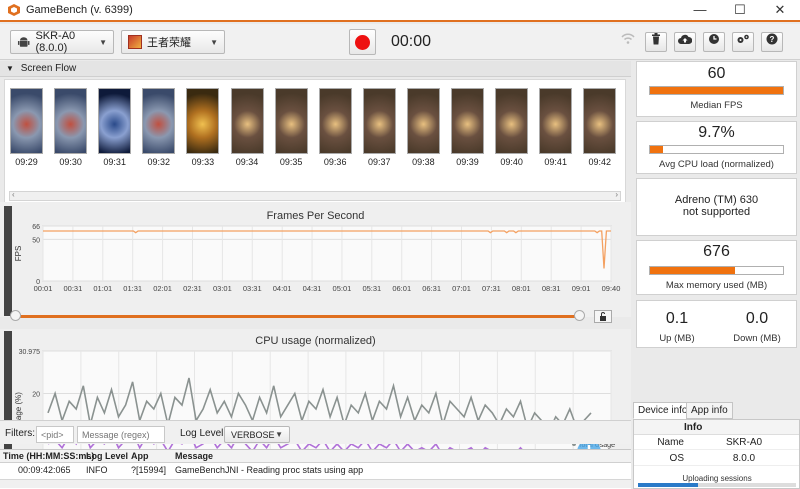 The image size is (800, 489). I want to click on help-icon: ?, so click(772, 42).